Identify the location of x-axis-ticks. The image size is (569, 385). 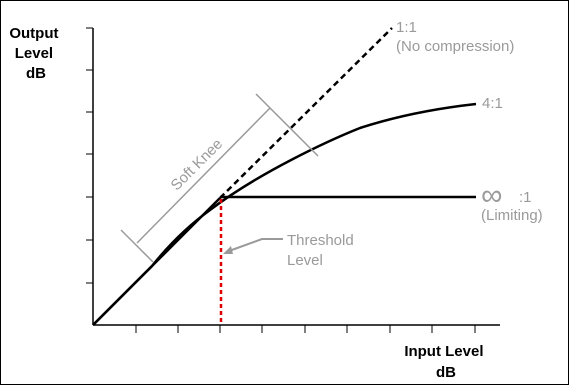
(305, 329).